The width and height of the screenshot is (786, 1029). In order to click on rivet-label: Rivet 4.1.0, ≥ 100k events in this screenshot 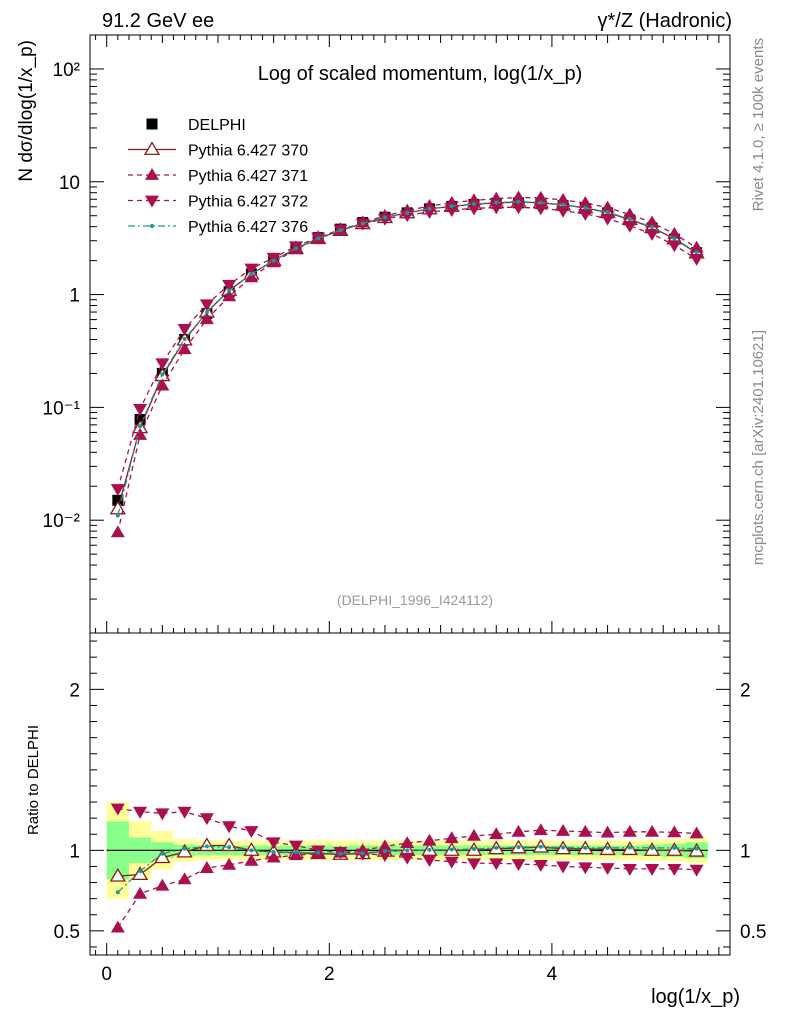, I will do `click(758, 124)`.